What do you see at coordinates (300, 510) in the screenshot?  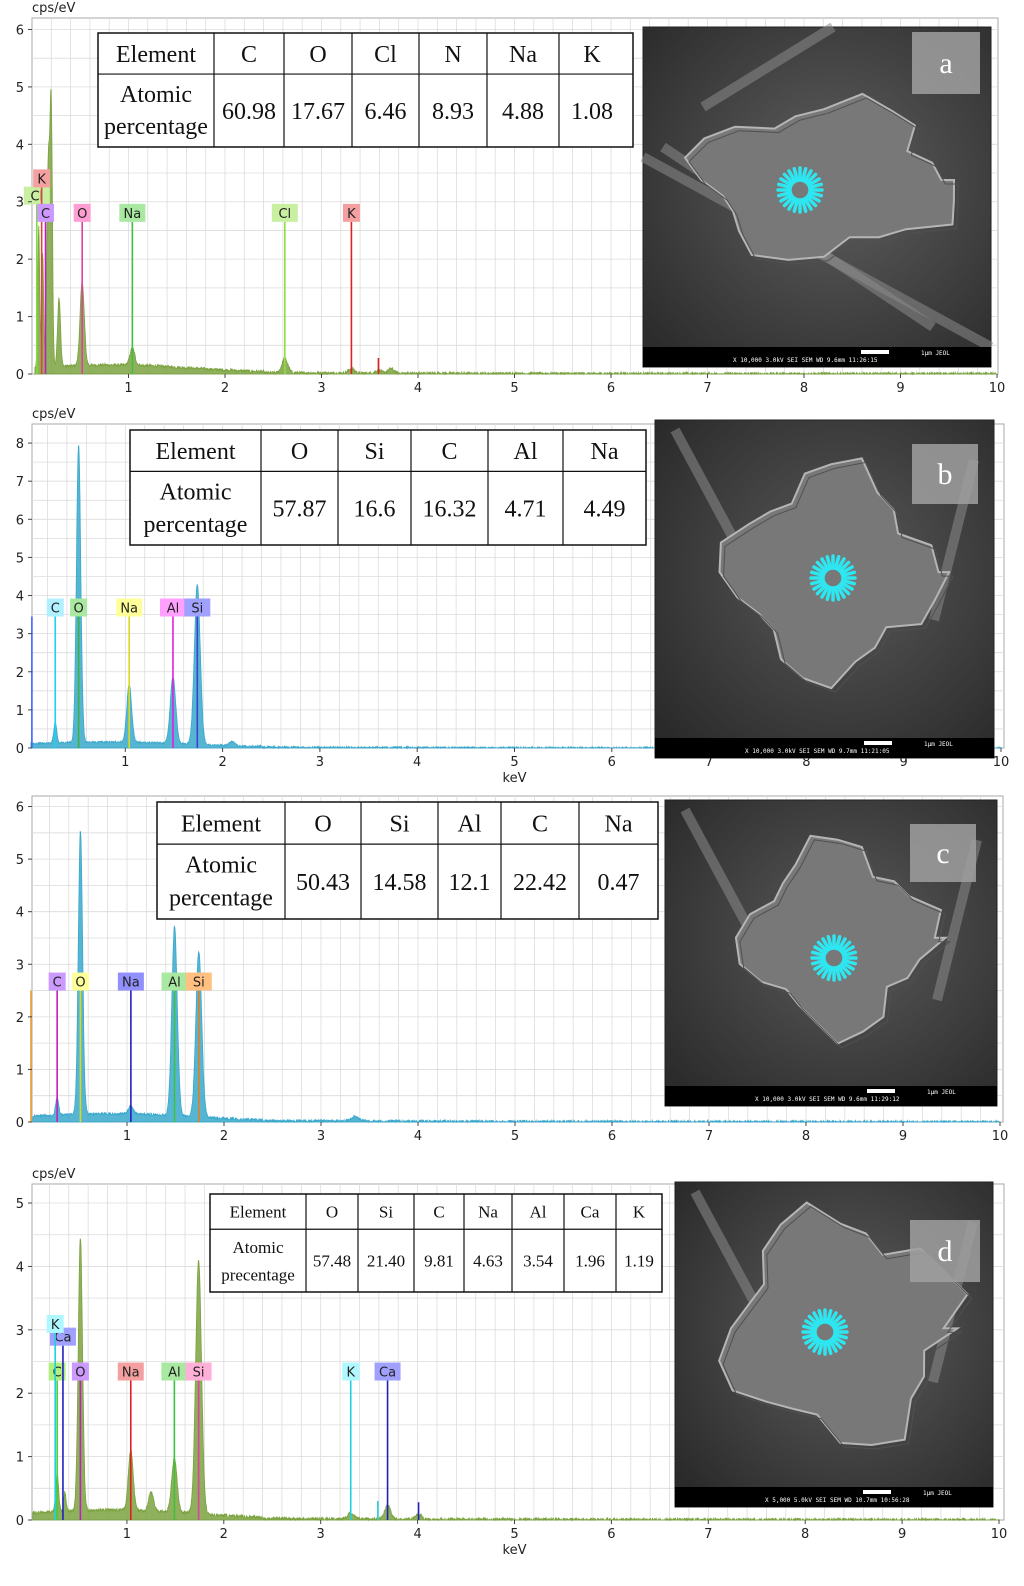 I see `table-value-cell: 57.87` at bounding box center [300, 510].